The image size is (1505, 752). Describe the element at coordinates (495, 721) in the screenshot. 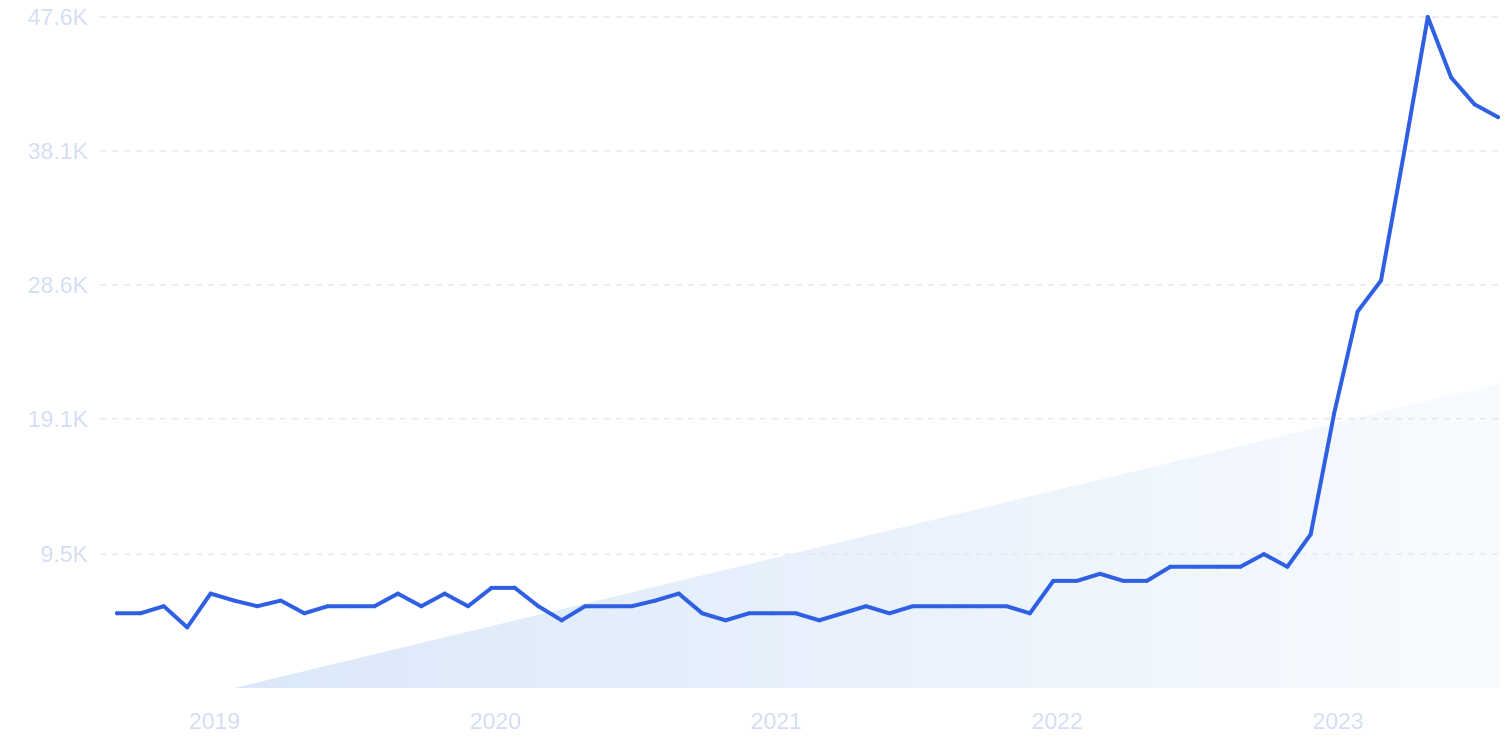

I see `x-tick-label: 2020` at that location.